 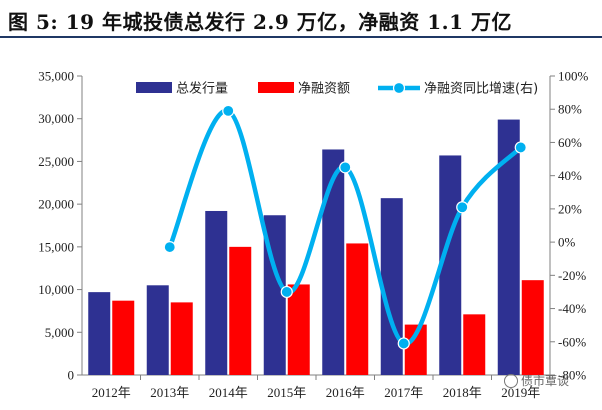 I want to click on x-tick-label: 2019年, so click(x=520, y=392).